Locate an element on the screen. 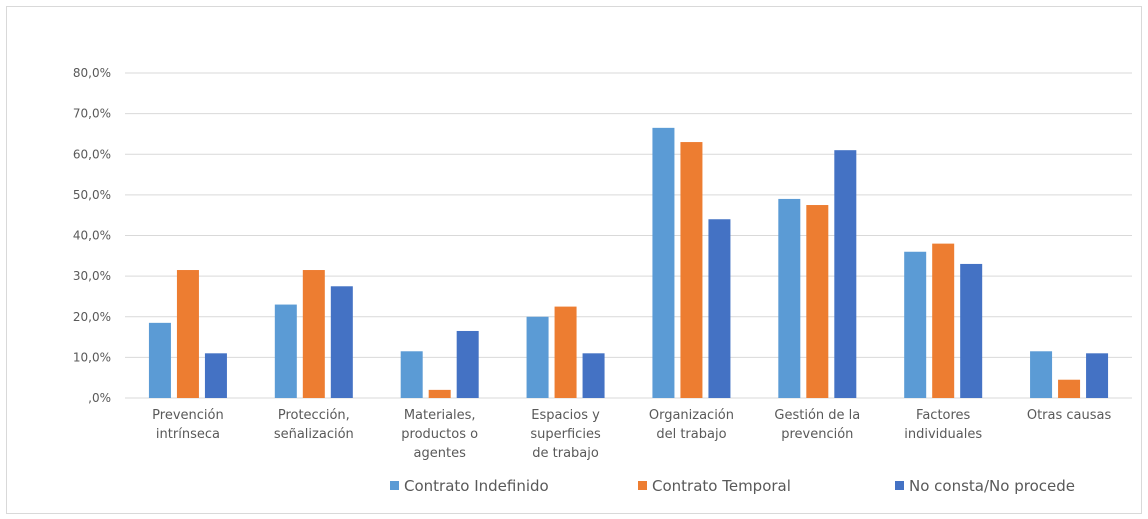 The height and width of the screenshot is (519, 1148). y-tick-label: 80,0% is located at coordinates (92, 73).